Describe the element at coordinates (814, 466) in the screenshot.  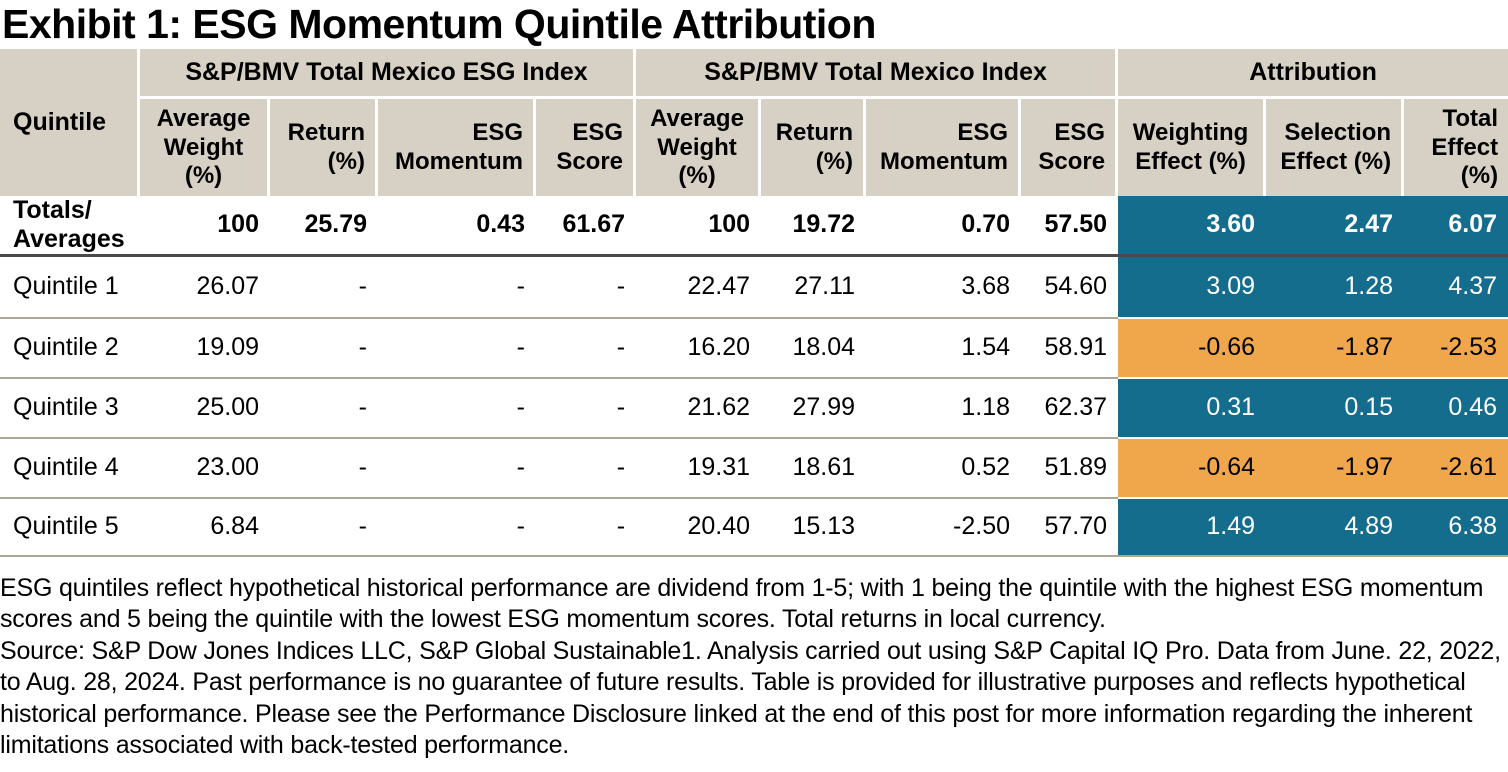
I see `value-cell: 18.61` at that location.